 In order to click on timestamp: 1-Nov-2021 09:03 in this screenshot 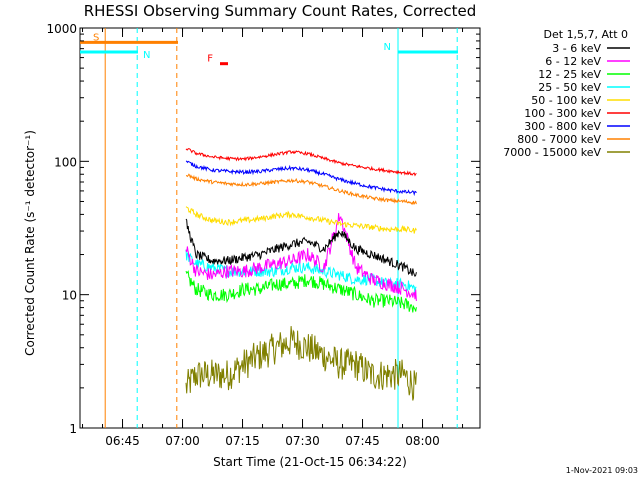, I will do `click(602, 470)`.